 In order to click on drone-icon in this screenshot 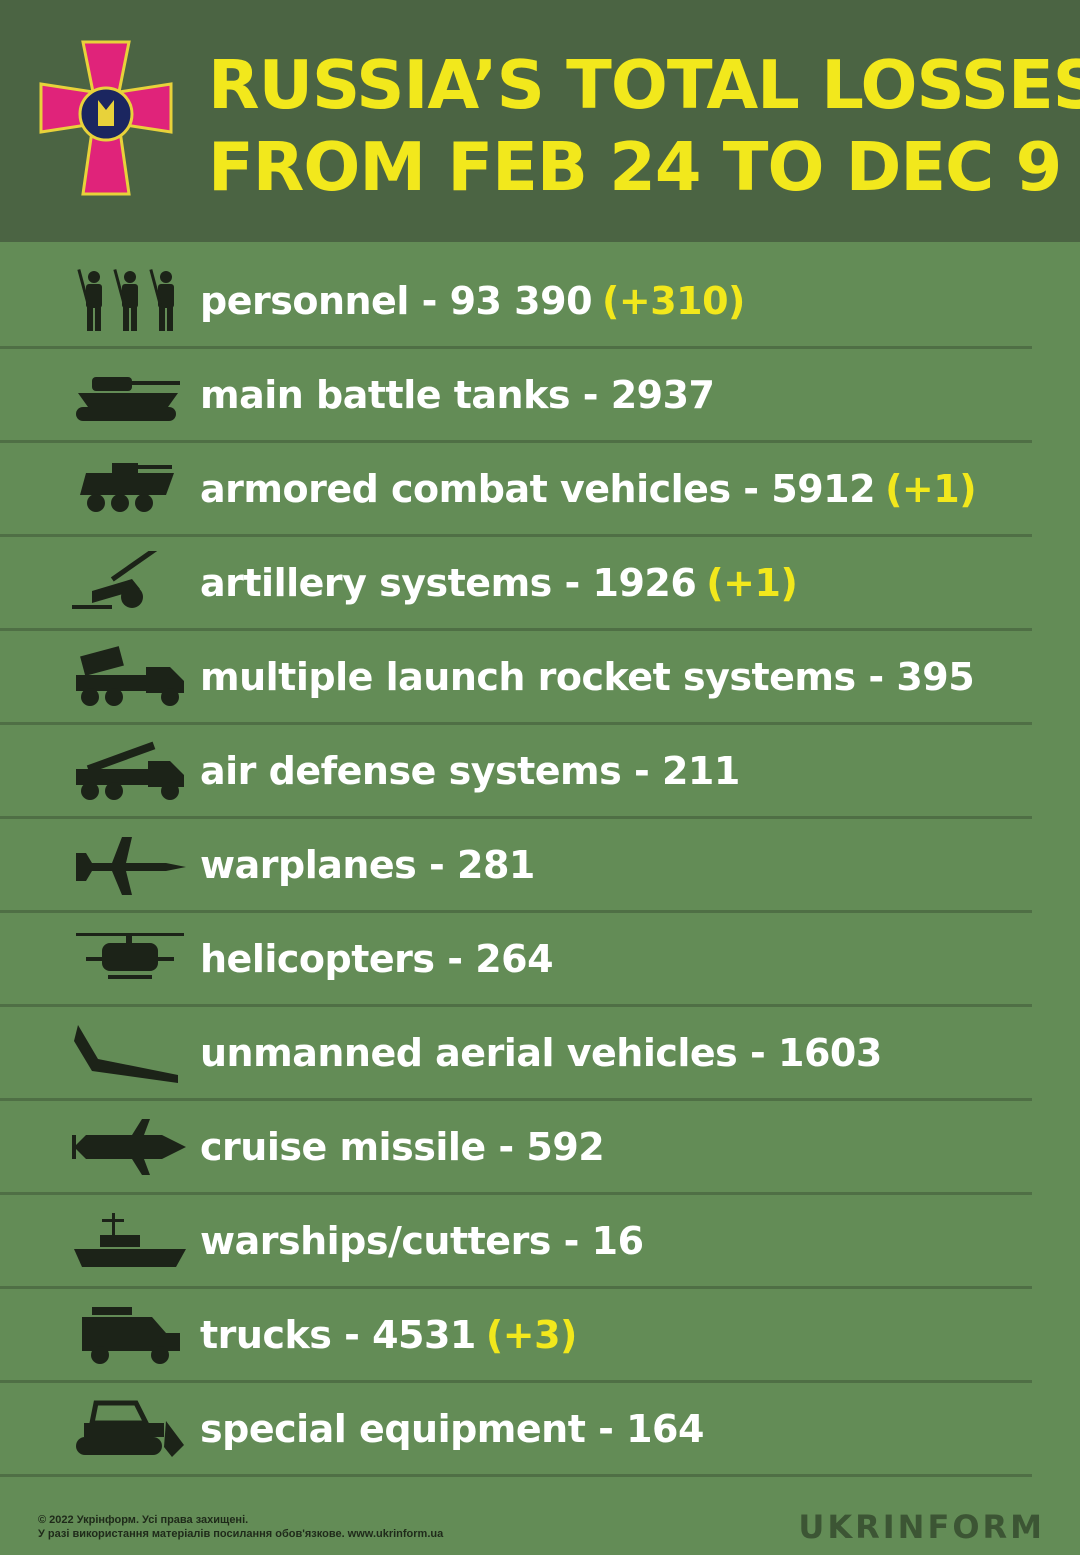, I will do `click(130, 1053)`.